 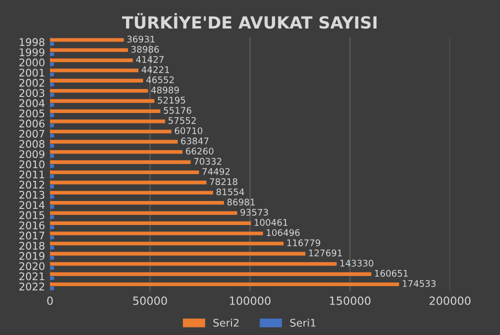 I want to click on data-label: 52195, so click(x=172, y=100).